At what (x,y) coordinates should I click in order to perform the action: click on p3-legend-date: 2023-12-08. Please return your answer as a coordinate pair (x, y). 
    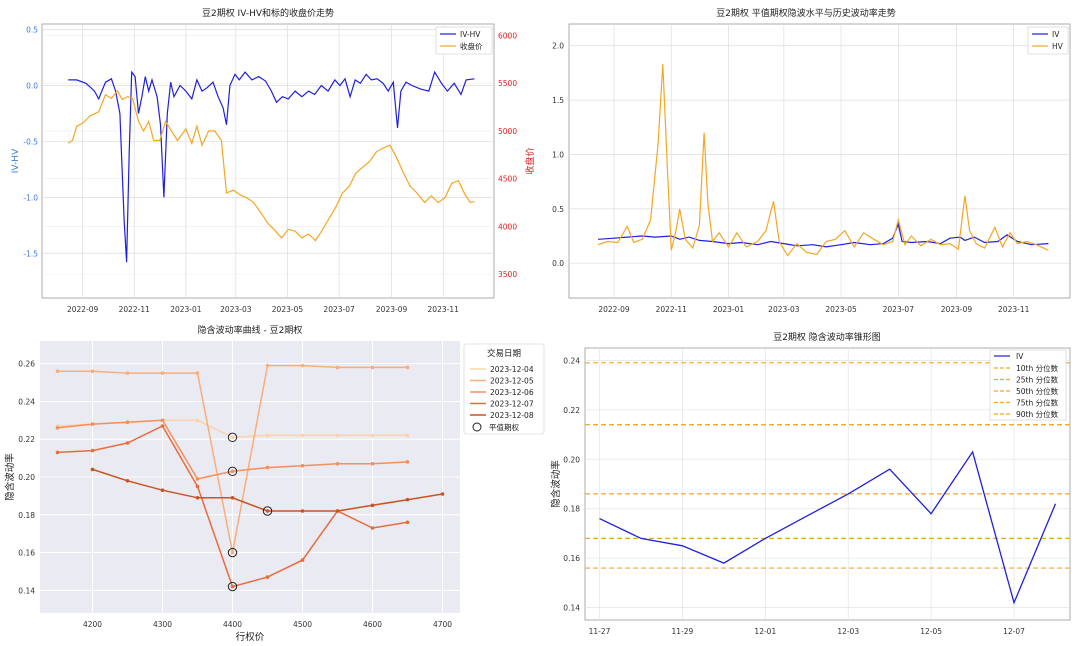
    Looking at the image, I should click on (512, 415).